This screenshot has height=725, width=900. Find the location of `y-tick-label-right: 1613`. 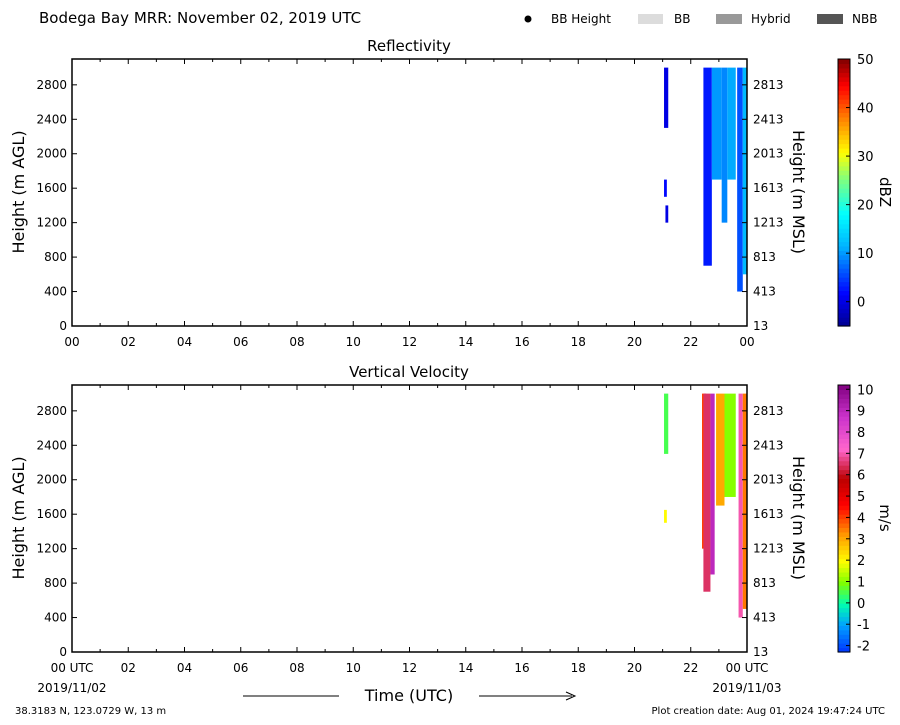

y-tick-label-right: 1613 is located at coordinates (768, 188).